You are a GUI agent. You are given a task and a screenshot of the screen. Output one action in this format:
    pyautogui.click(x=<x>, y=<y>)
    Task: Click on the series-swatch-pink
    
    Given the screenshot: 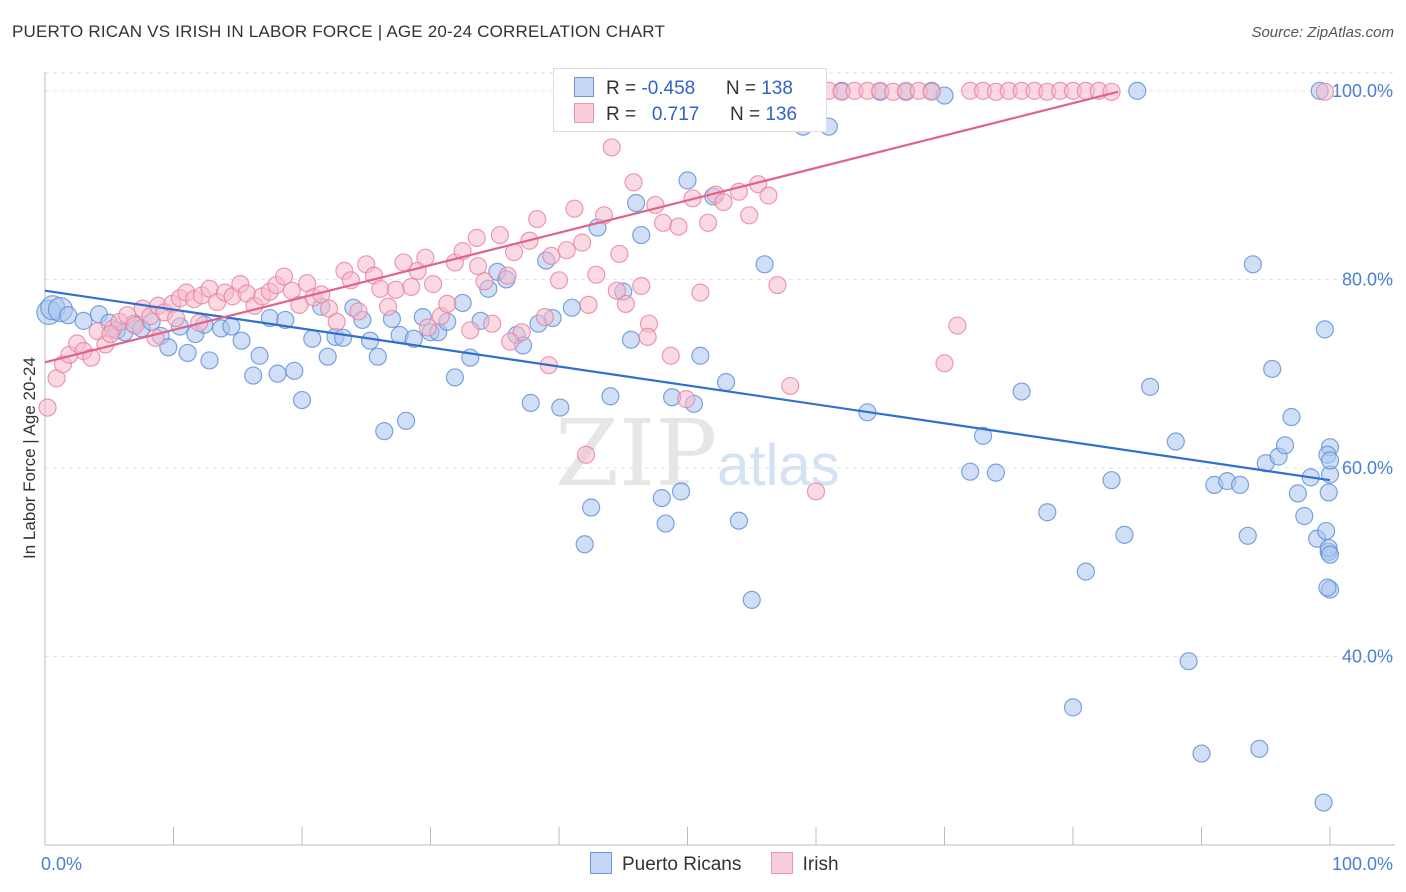 What is the action you would take?
    pyautogui.click(x=781, y=863)
    